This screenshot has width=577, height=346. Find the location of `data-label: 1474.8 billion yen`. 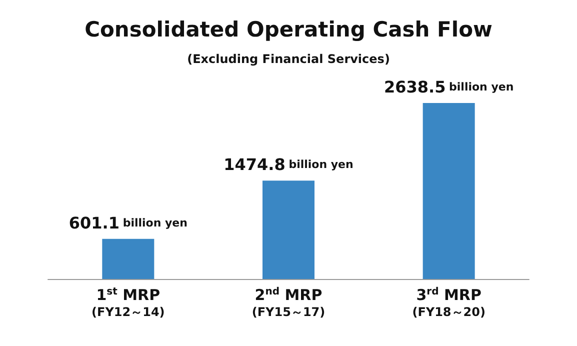

data-label: 1474.8 billion yen is located at coordinates (289, 164).